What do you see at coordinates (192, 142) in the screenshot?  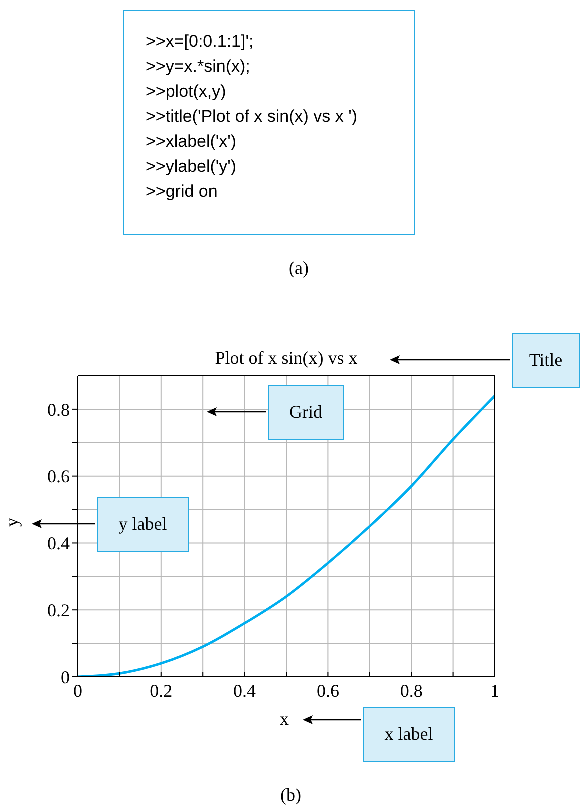 I see `text: >>xlabel('x')` at bounding box center [192, 142].